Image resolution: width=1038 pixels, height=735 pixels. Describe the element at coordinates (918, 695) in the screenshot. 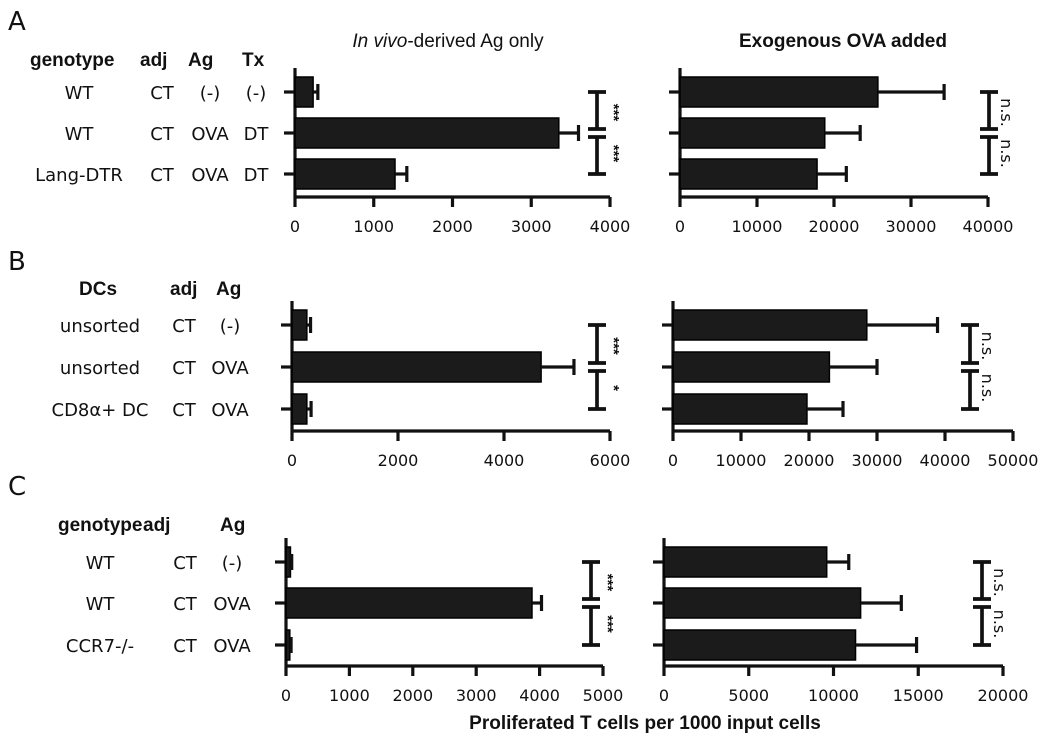

I see `x-tick-label: 15000` at that location.